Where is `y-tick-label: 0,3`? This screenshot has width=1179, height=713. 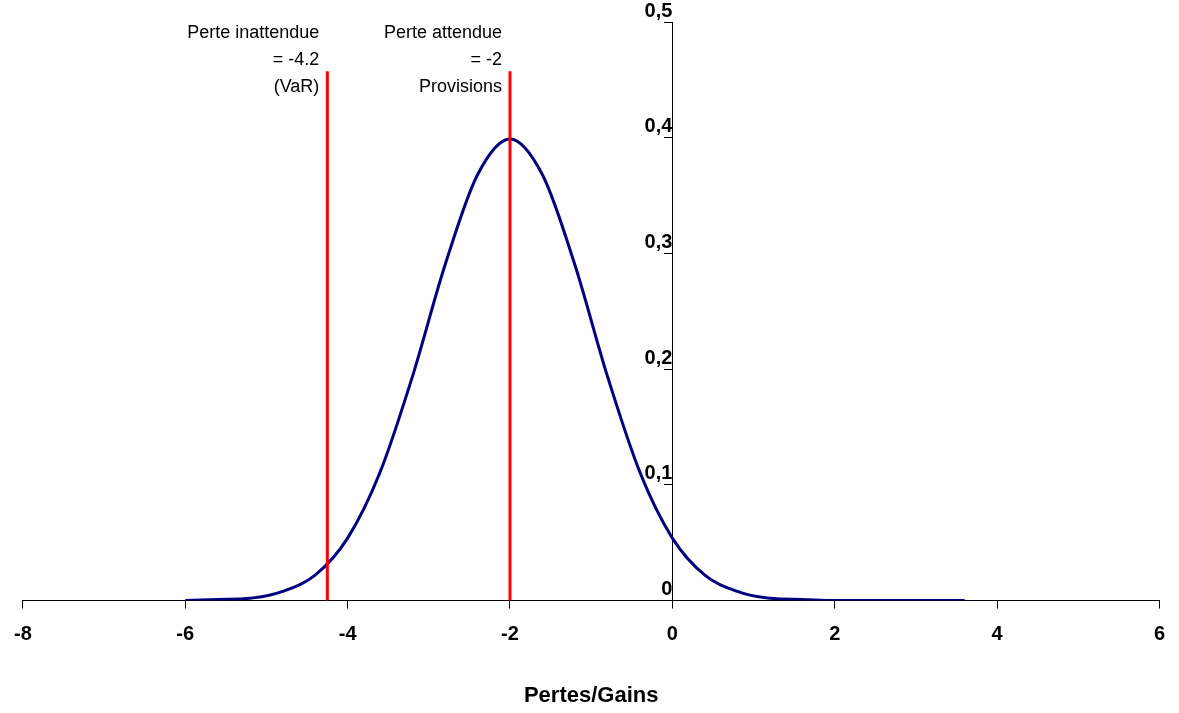
y-tick-label: 0,3 is located at coordinates (658, 240).